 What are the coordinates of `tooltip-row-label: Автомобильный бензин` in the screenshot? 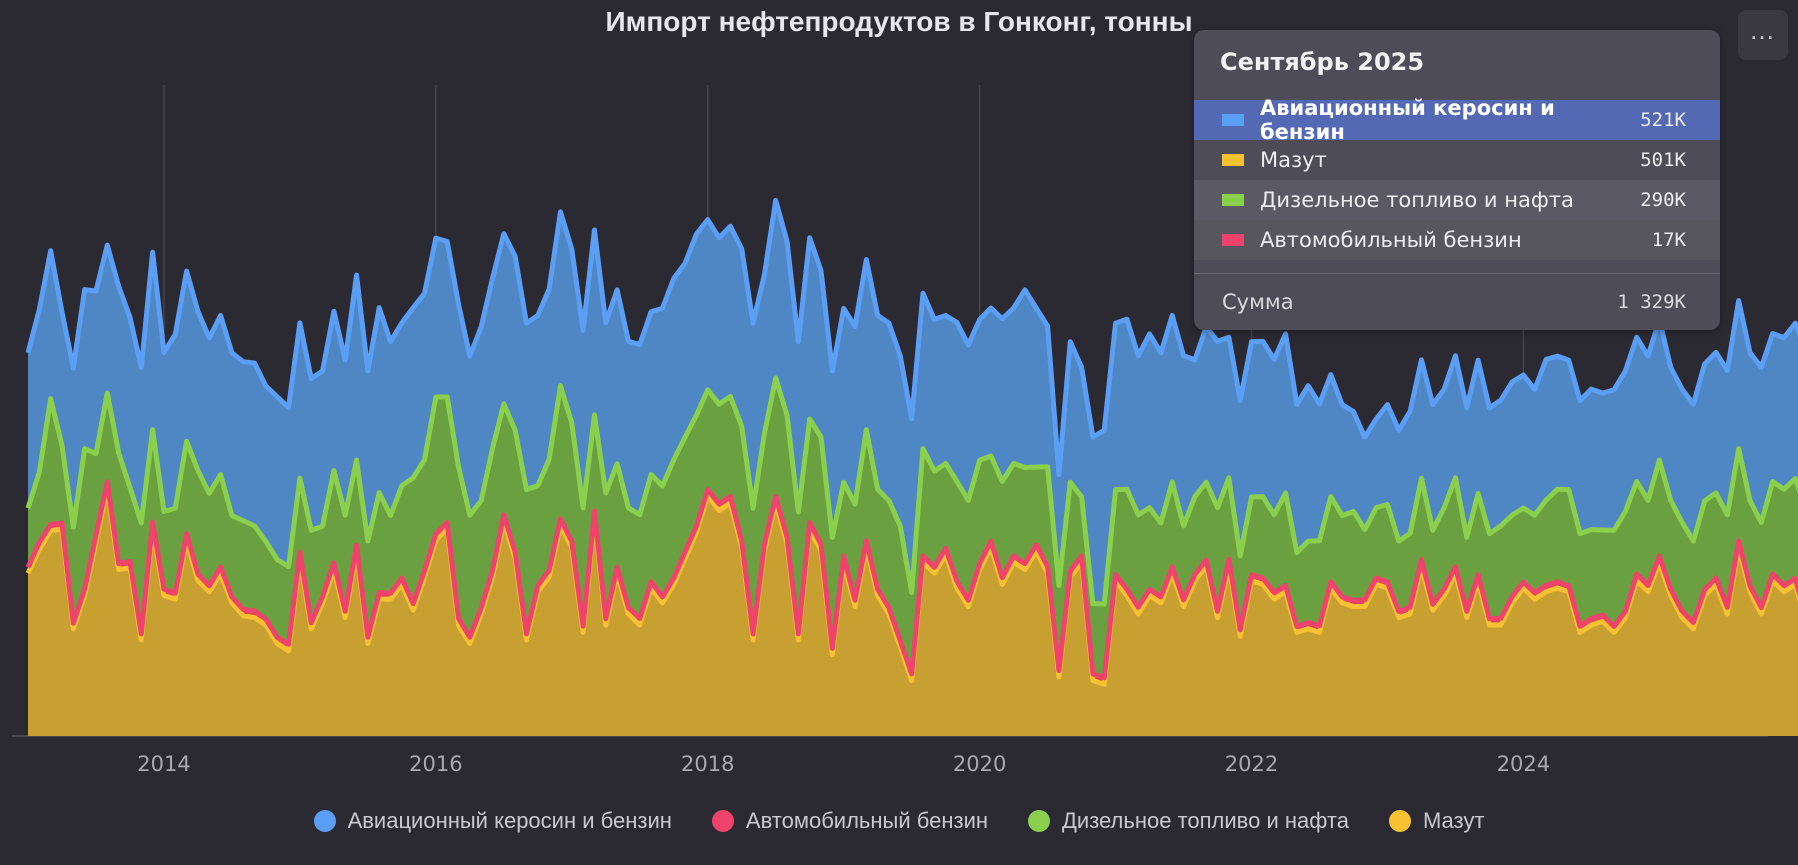 It's located at (1391, 240).